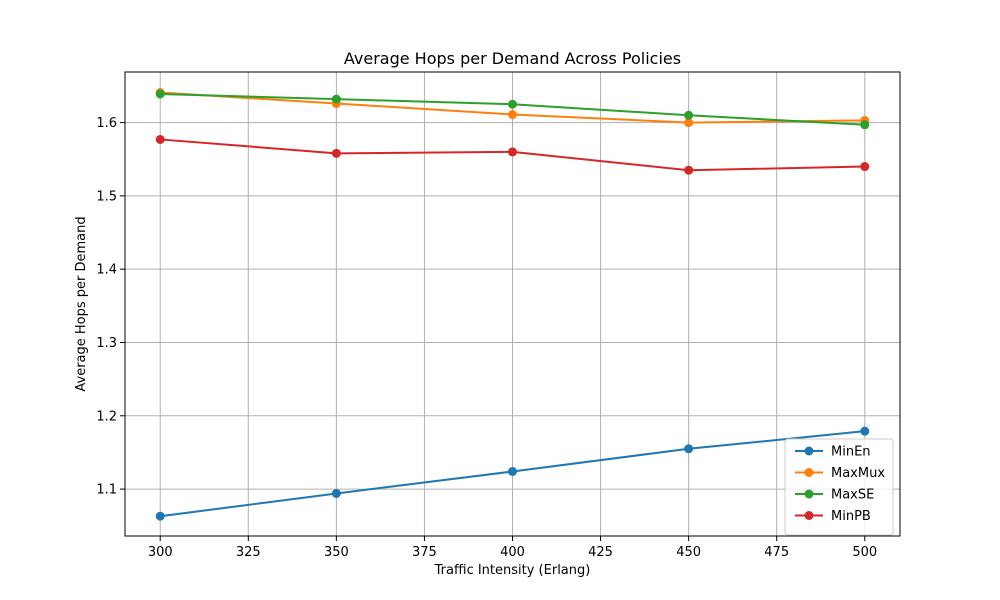  I want to click on series-minpb, so click(512, 154).